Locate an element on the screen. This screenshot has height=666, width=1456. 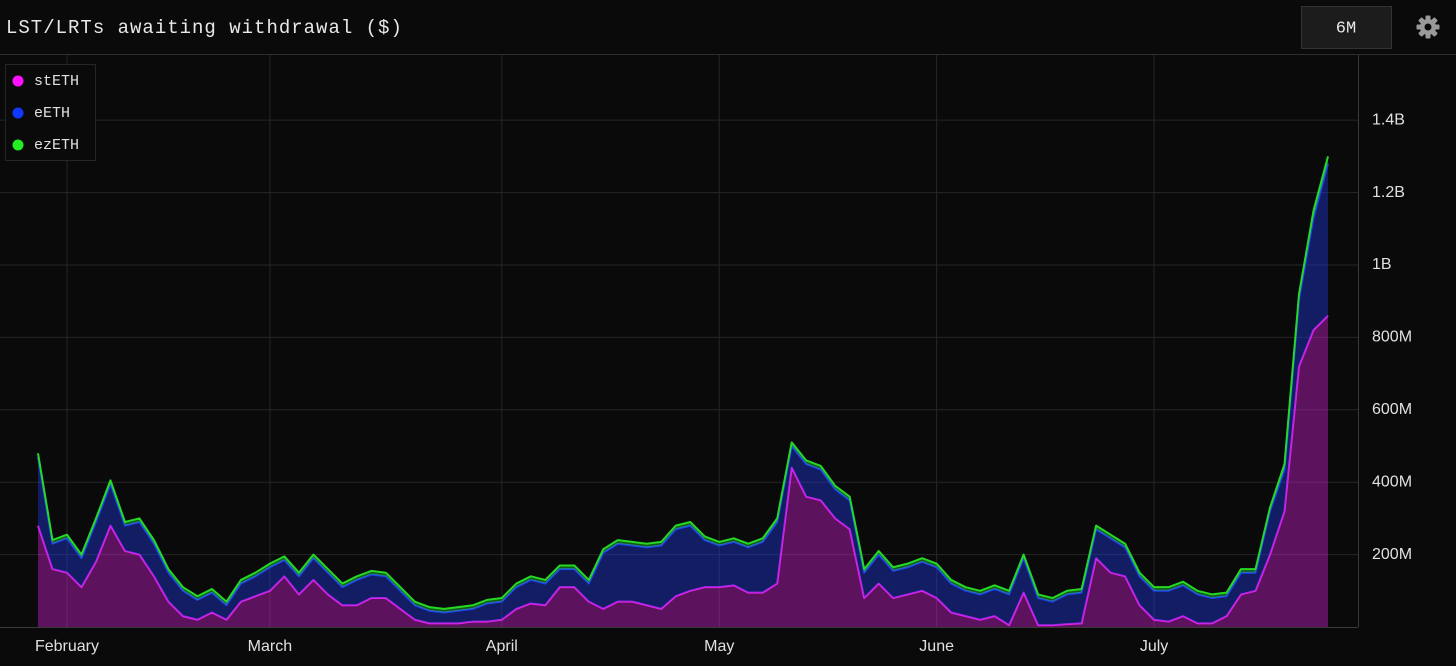
x-tick-label: April is located at coordinates (502, 646).